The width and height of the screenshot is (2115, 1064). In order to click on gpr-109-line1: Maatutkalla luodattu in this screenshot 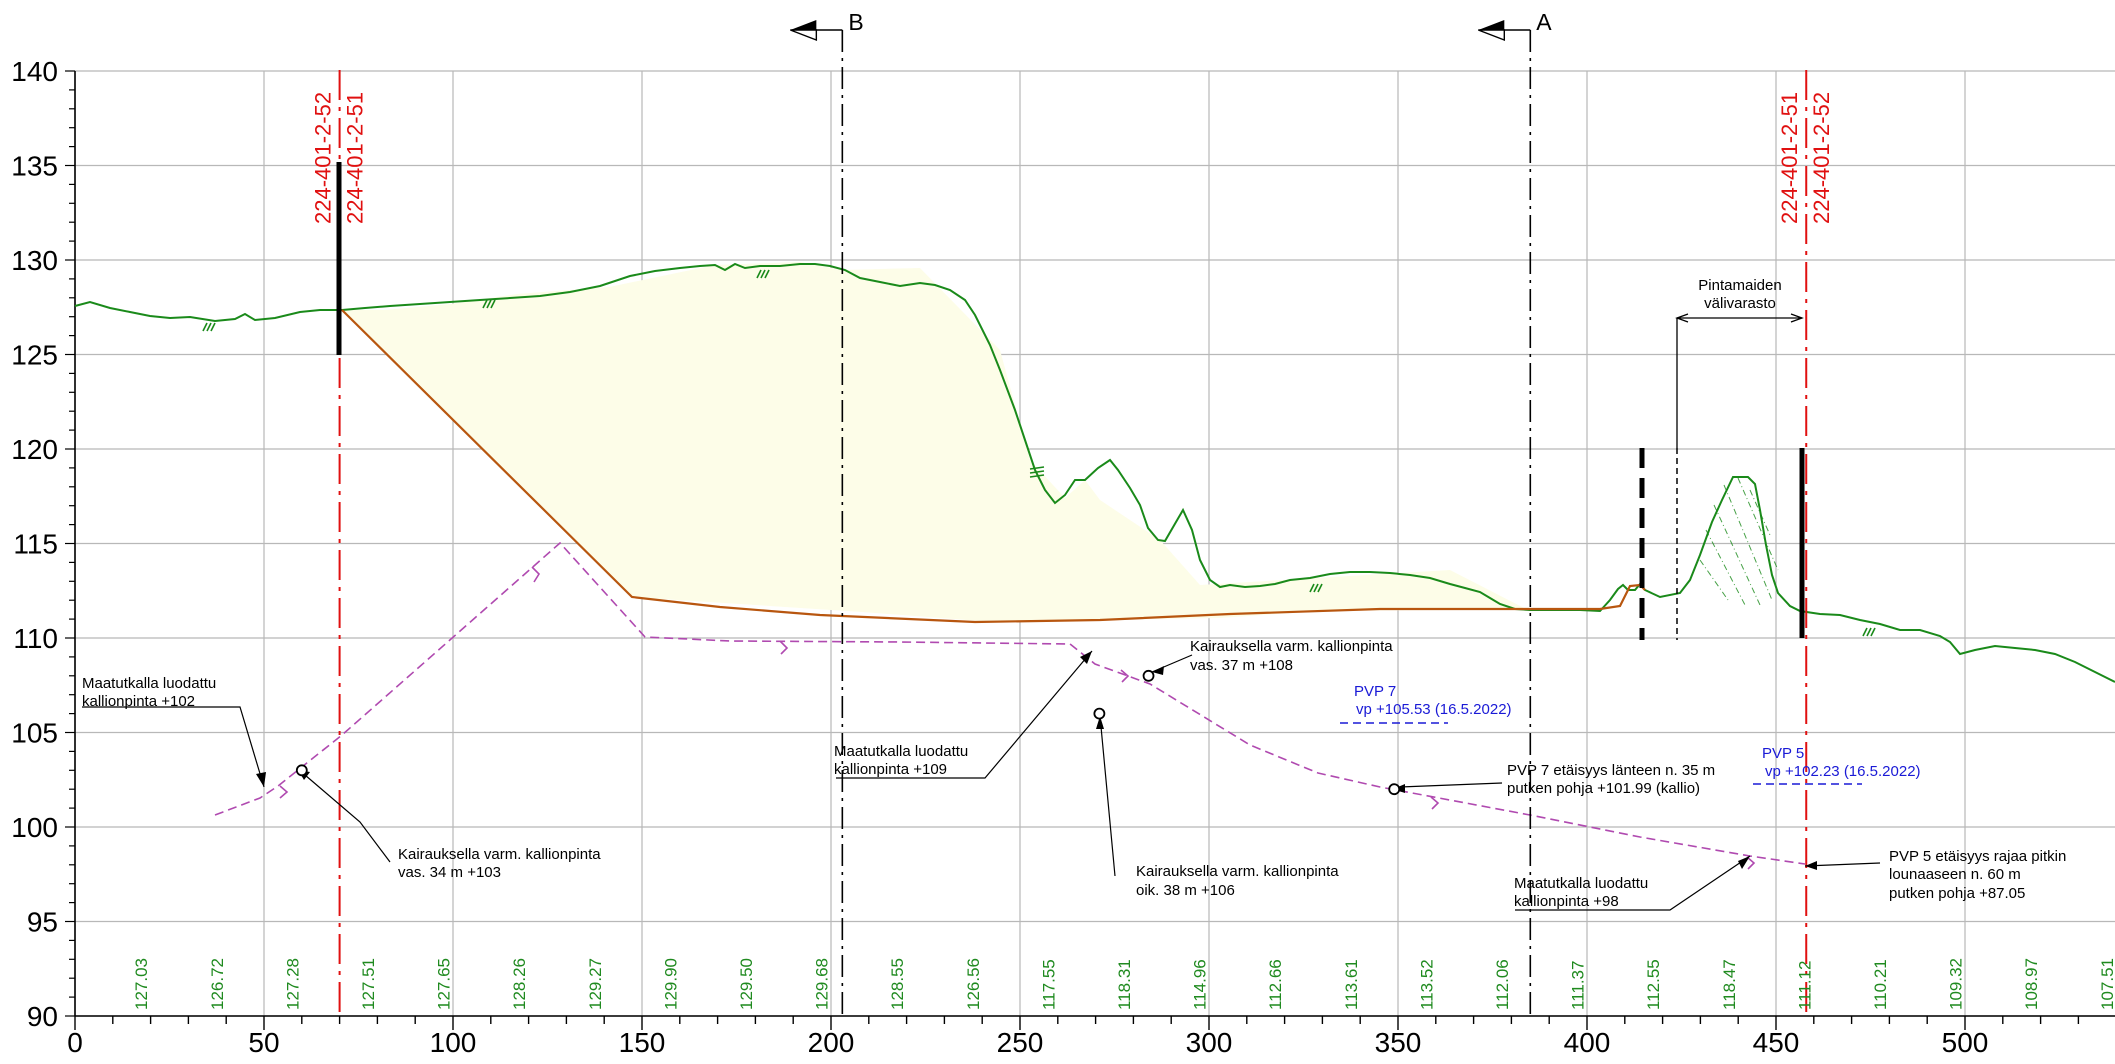, I will do `click(901, 751)`.